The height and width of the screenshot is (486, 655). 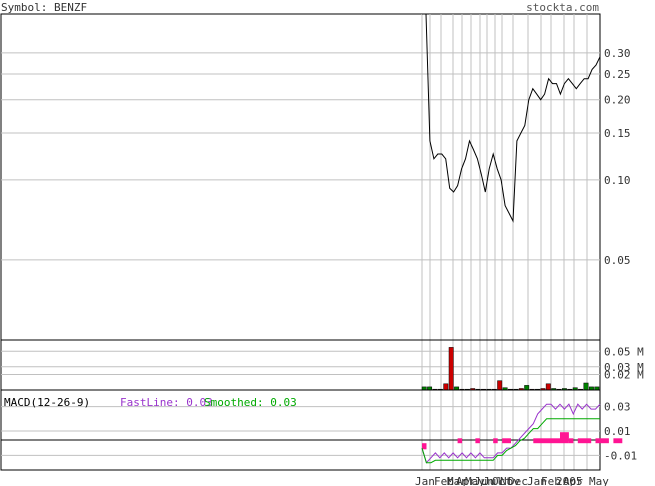 What do you see at coordinates (617, 133) in the screenshot?
I see `price-tick-label: 0.15` at bounding box center [617, 133].